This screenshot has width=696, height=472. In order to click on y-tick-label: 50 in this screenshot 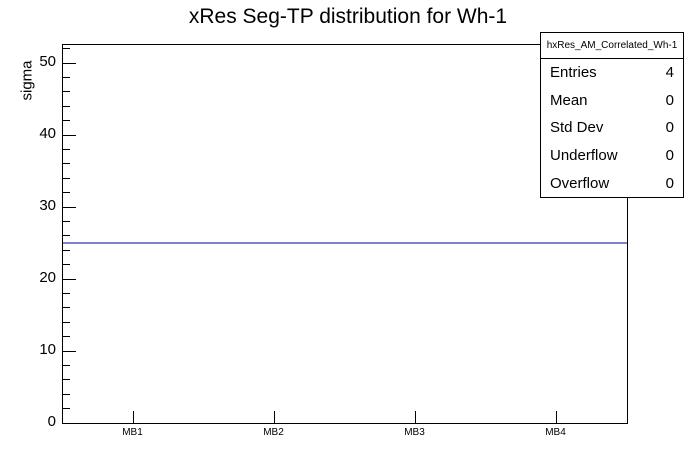, I will do `click(47, 61)`.